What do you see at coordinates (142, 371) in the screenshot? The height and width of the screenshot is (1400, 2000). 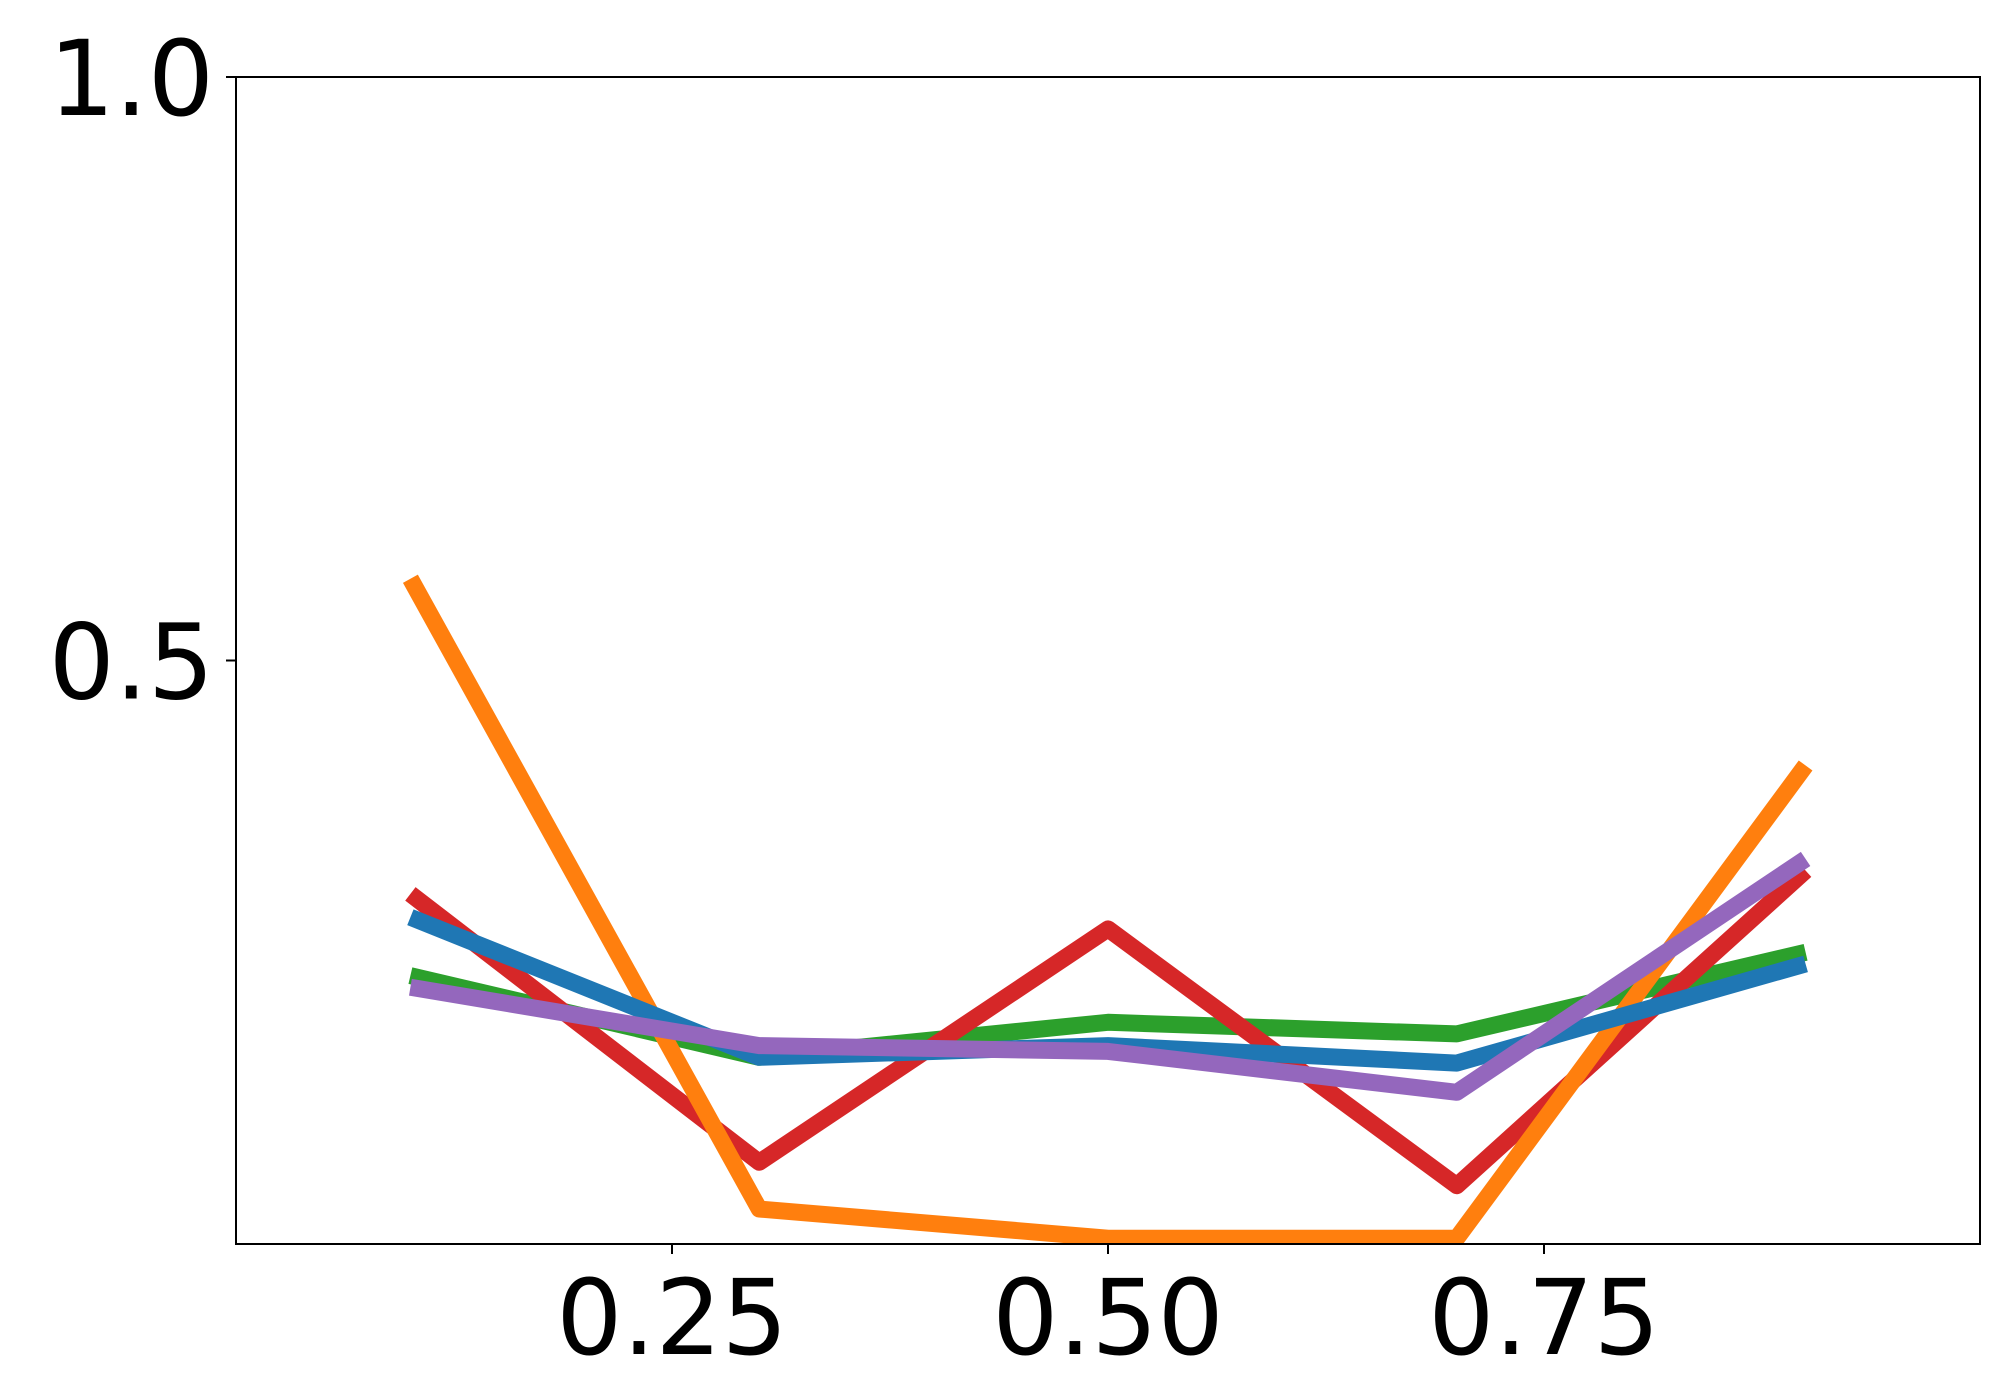 I see `y-axis: 0.5 1.0` at bounding box center [142, 371].